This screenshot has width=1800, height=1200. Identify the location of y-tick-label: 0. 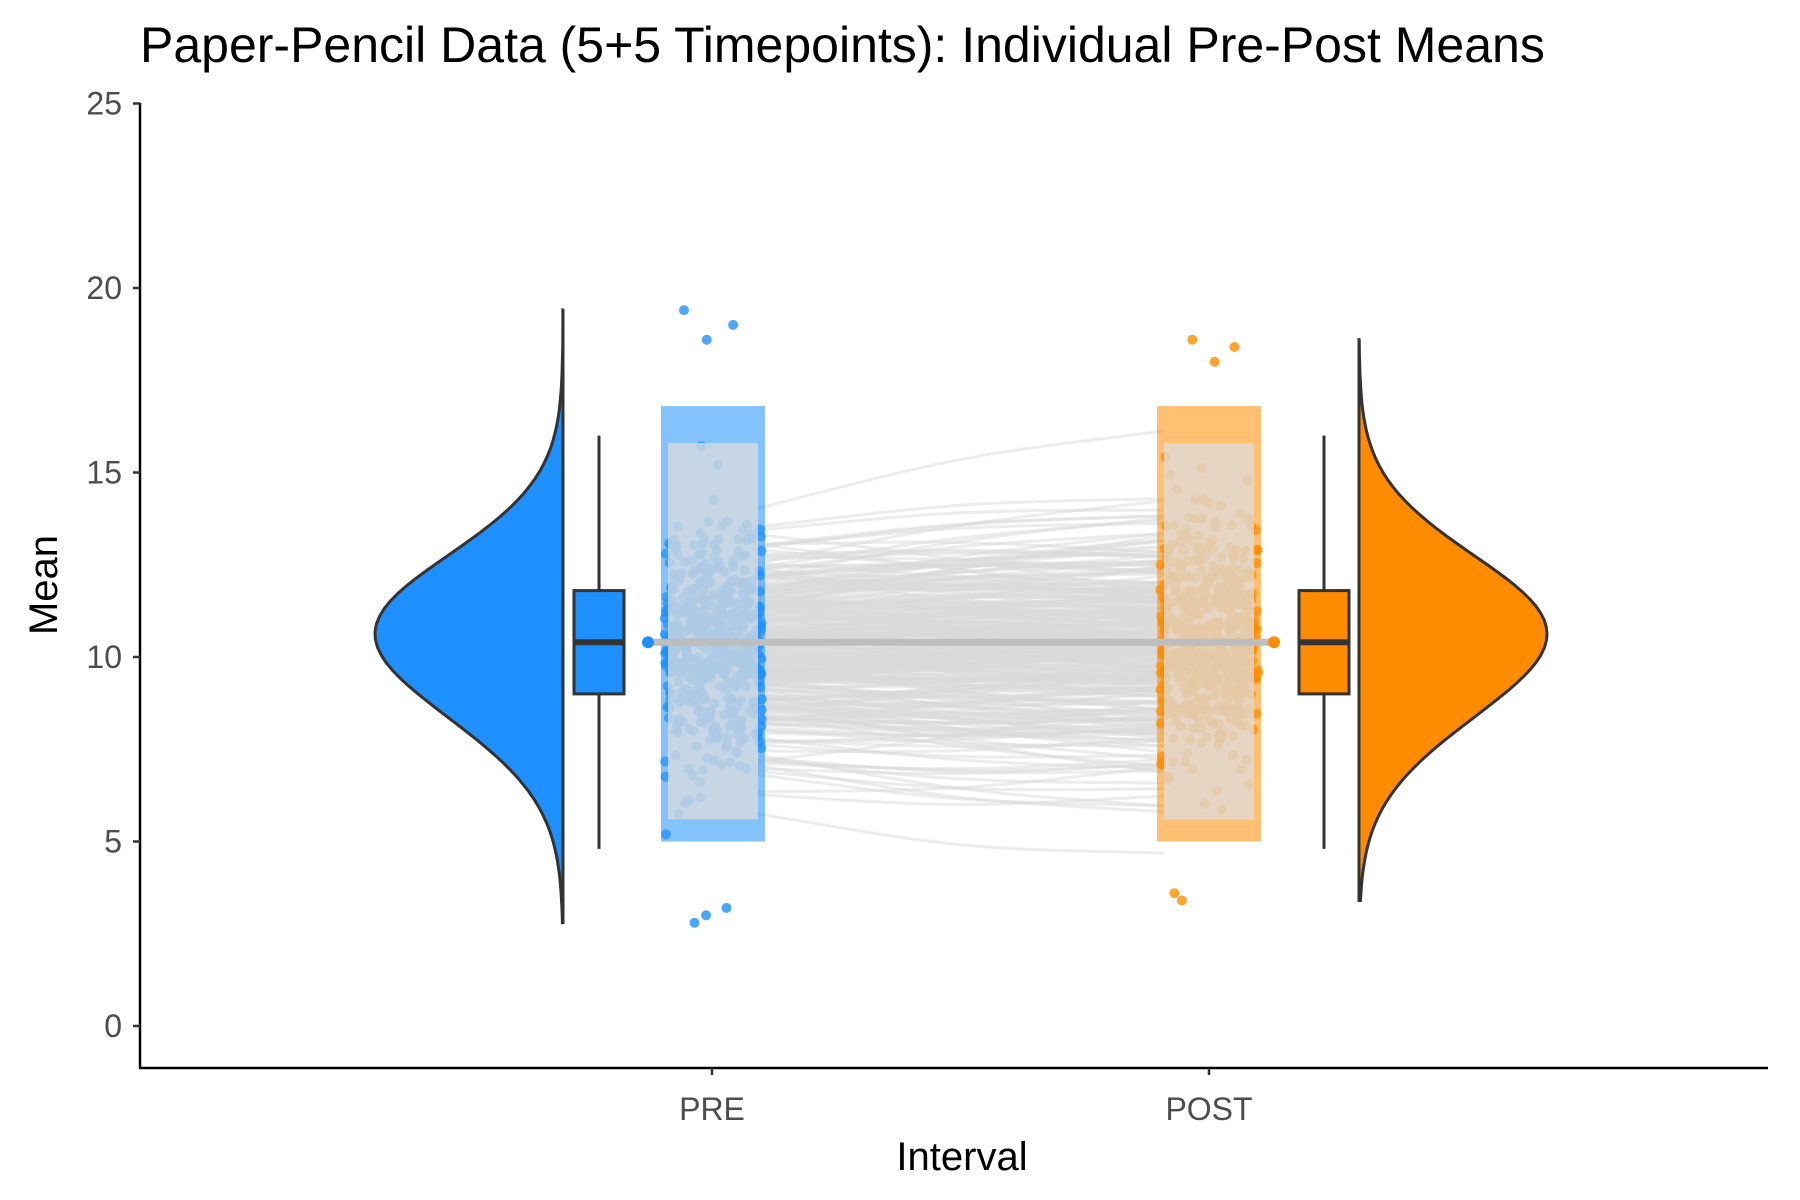
(113, 1026).